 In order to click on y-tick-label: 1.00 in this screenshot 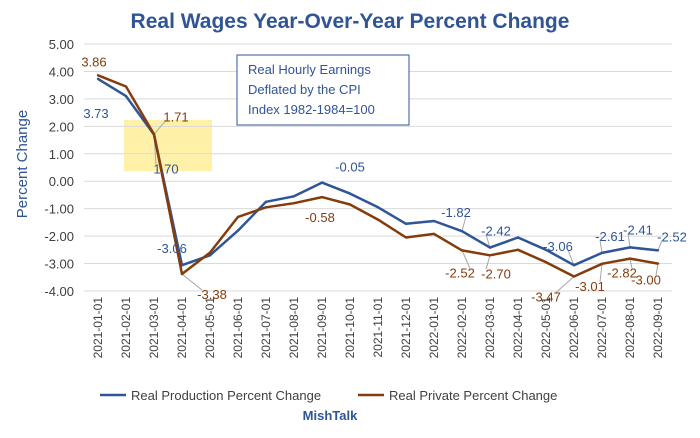, I will do `click(61, 154)`.